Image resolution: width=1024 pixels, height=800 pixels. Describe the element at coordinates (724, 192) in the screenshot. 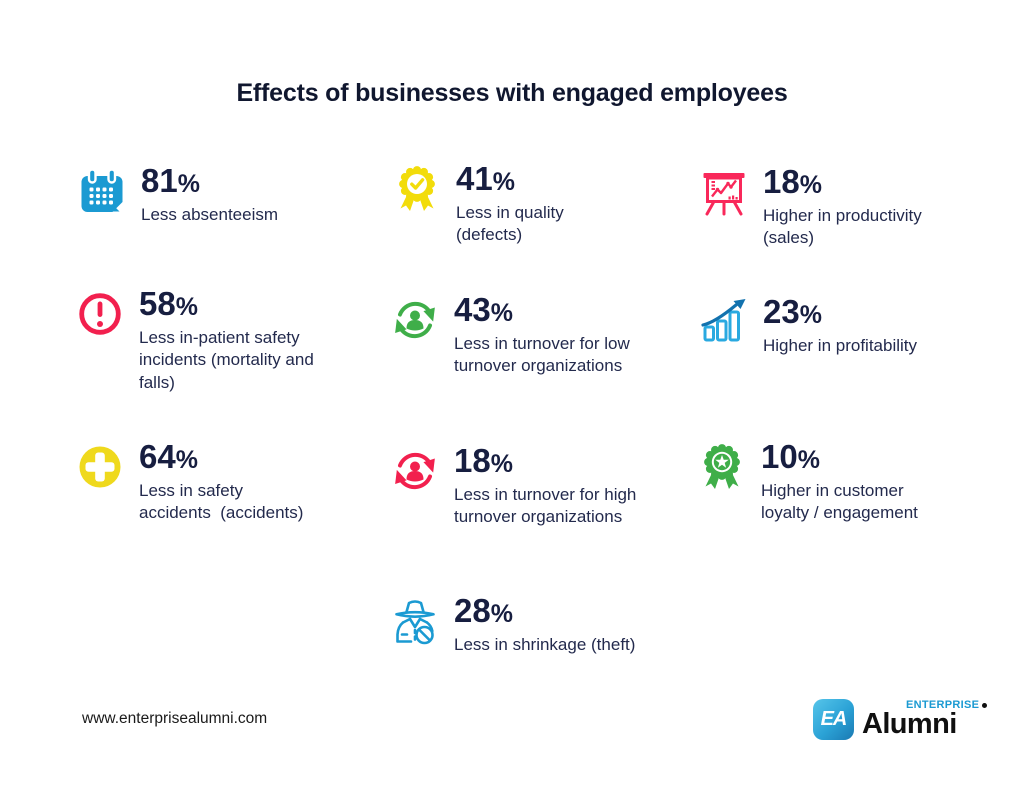

I see `presentation-chart-icon` at that location.